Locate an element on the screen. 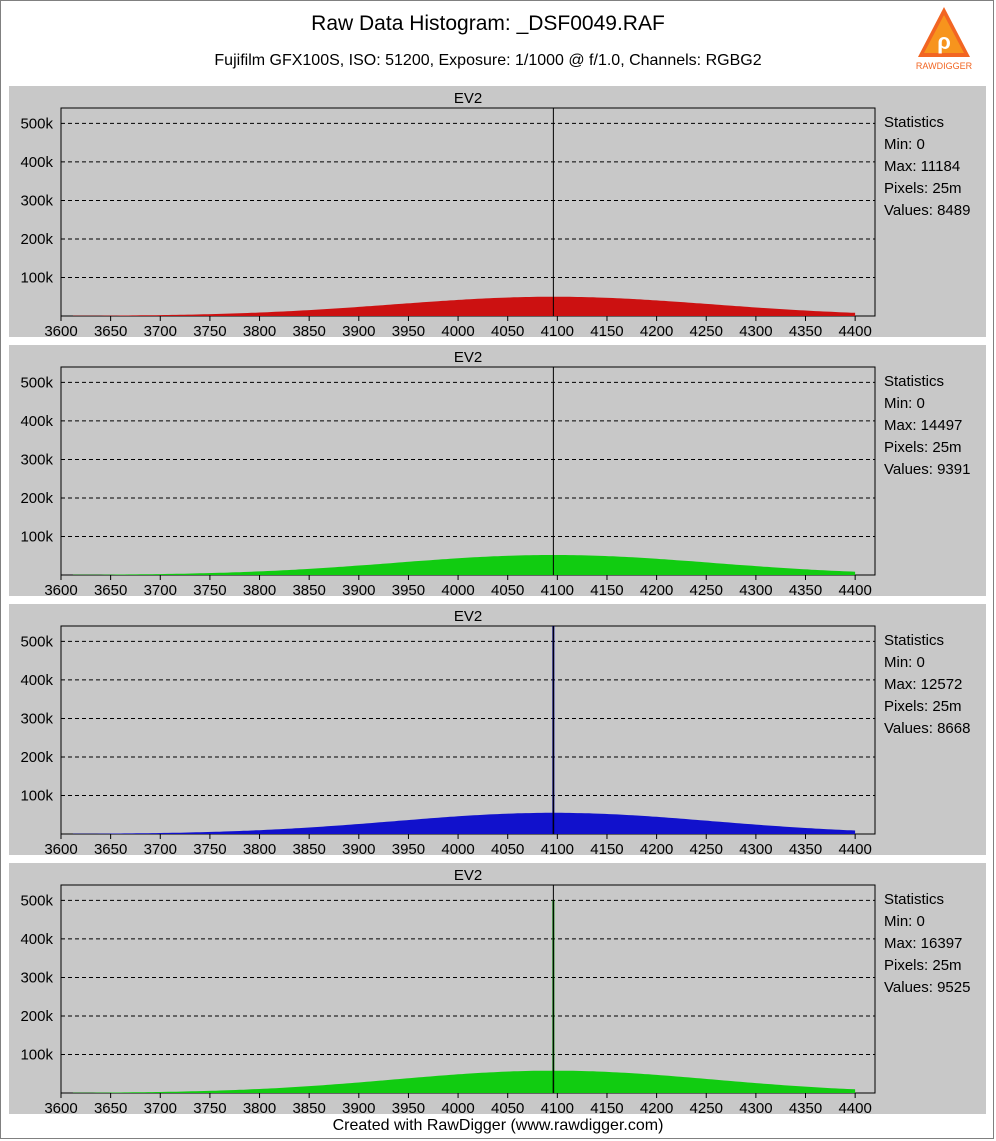  stats-max: Max: 14497 is located at coordinates (923, 425).